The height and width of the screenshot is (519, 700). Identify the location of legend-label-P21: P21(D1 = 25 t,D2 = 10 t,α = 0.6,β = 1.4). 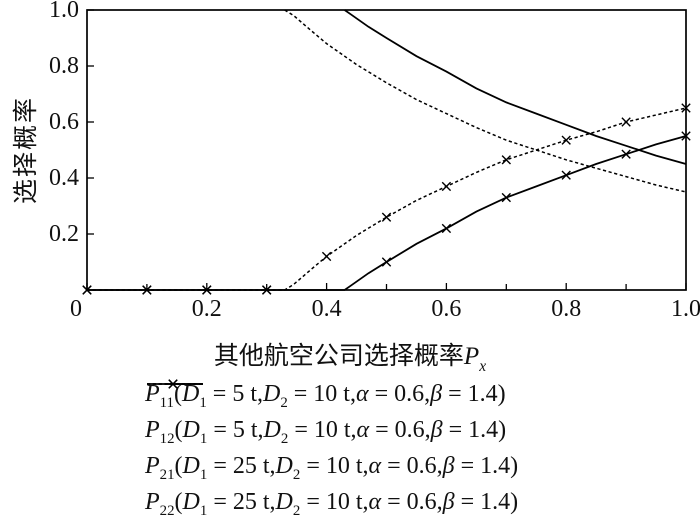
(332, 467).